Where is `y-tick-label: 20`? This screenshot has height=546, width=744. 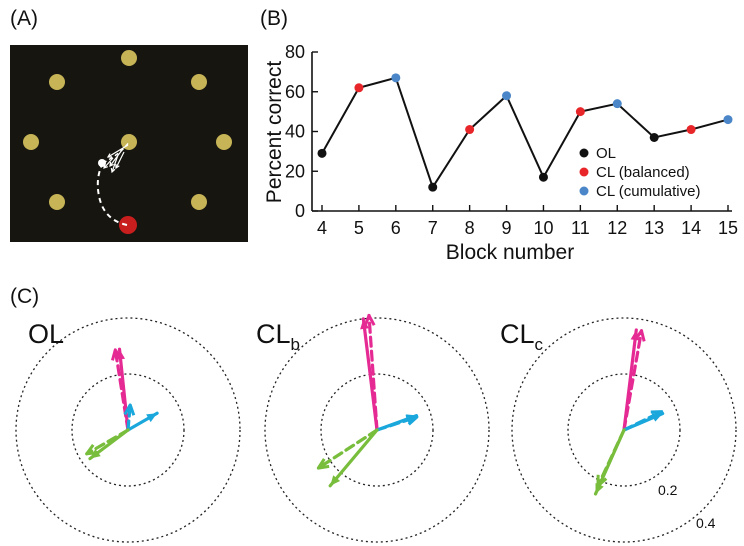
y-tick-label: 20 is located at coordinates (295, 171).